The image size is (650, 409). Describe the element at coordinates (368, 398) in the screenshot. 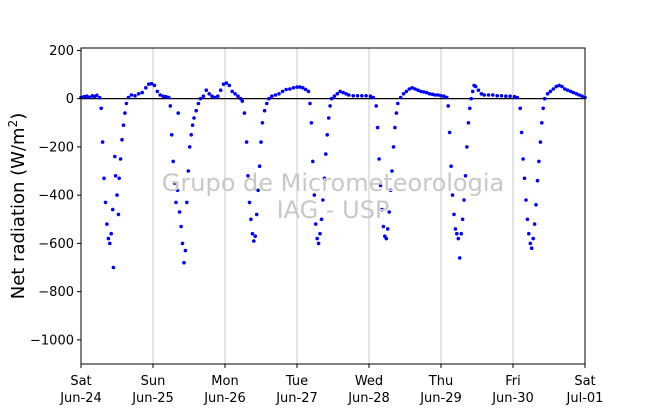

I see `x-tick-date: Jun-28` at that location.